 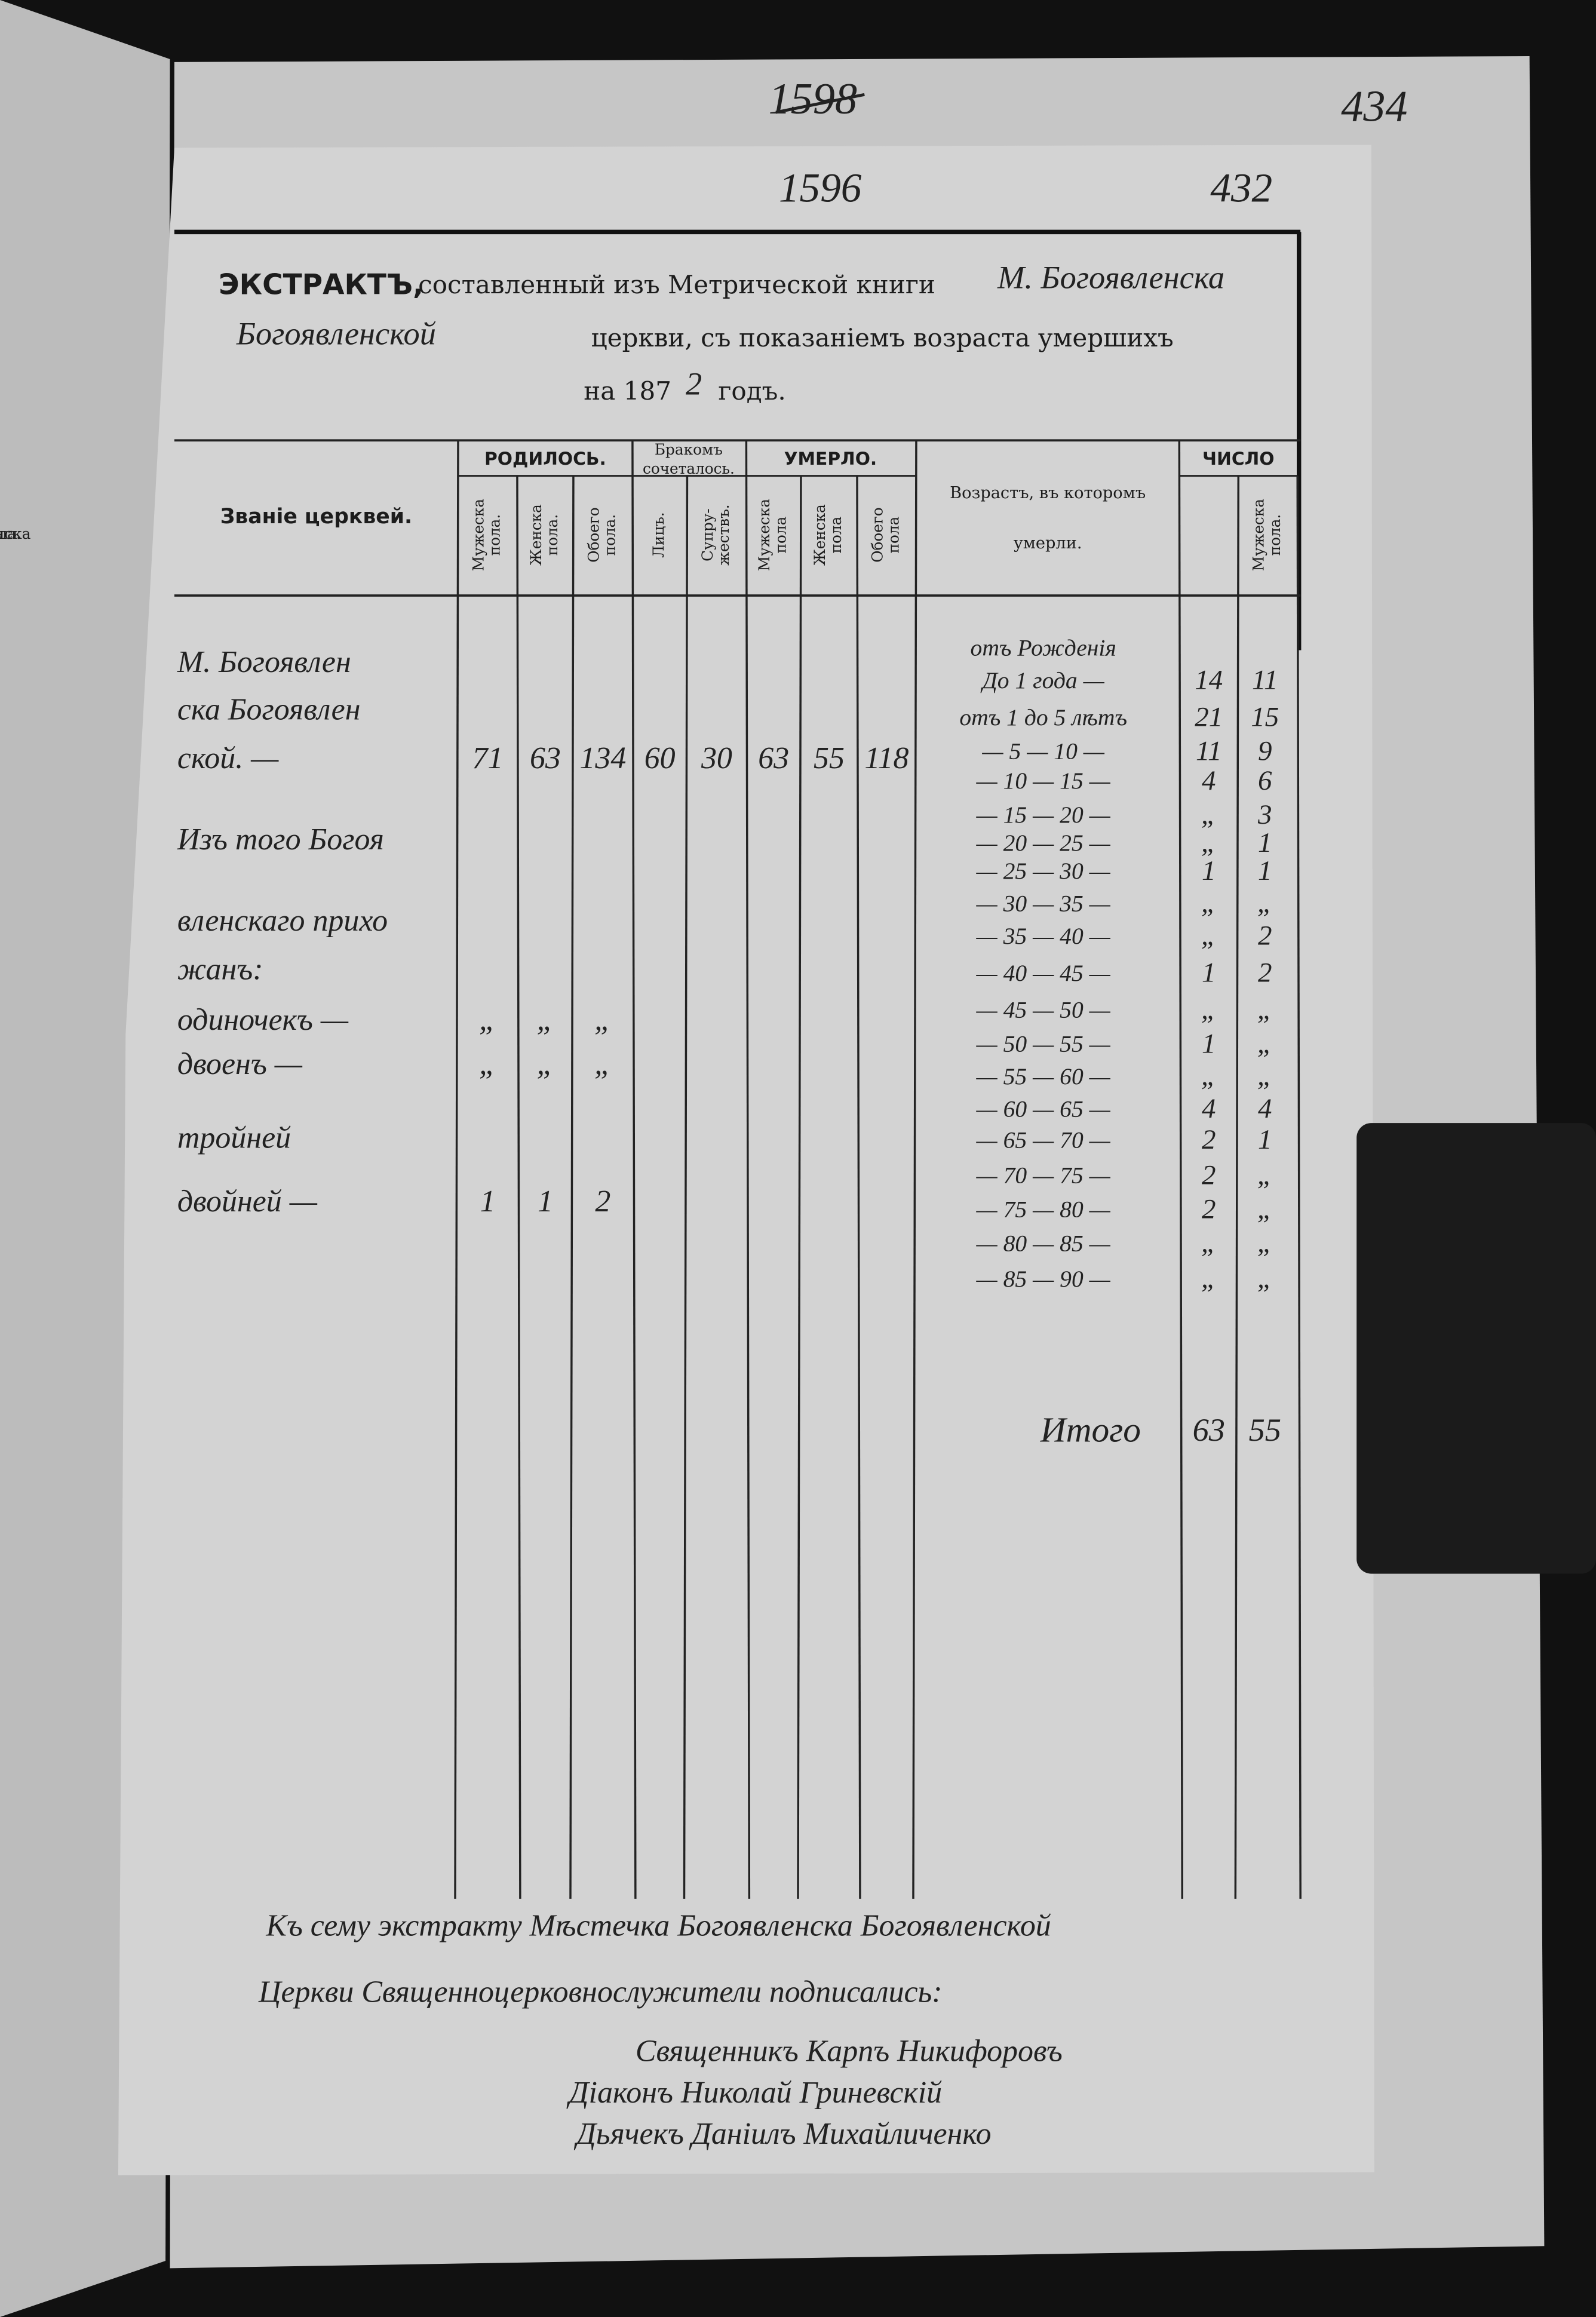 What do you see at coordinates (716, 758) in the screenshot?
I see `entry-cell: 30` at bounding box center [716, 758].